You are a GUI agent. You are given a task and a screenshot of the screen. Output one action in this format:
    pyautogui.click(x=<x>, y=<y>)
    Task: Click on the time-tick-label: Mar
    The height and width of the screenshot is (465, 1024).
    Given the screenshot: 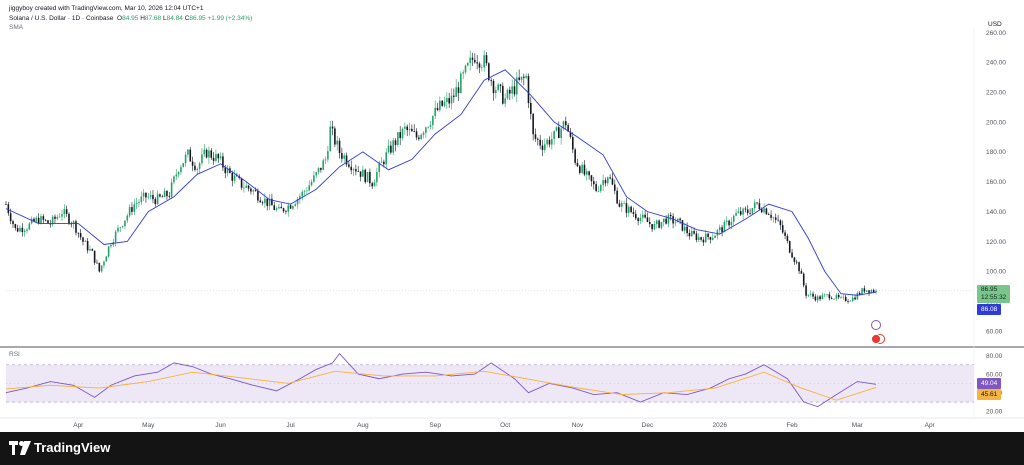 What is the action you would take?
    pyautogui.click(x=858, y=425)
    